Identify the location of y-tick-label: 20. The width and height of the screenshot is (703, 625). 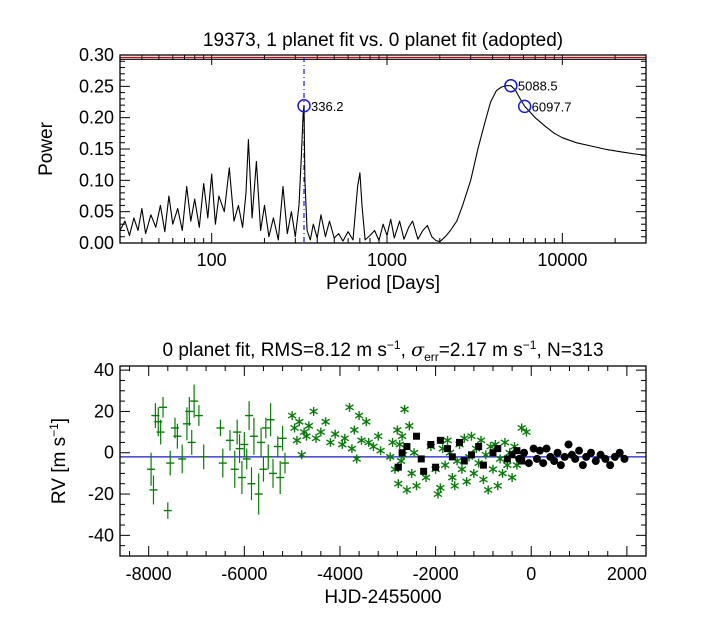
(104, 411).